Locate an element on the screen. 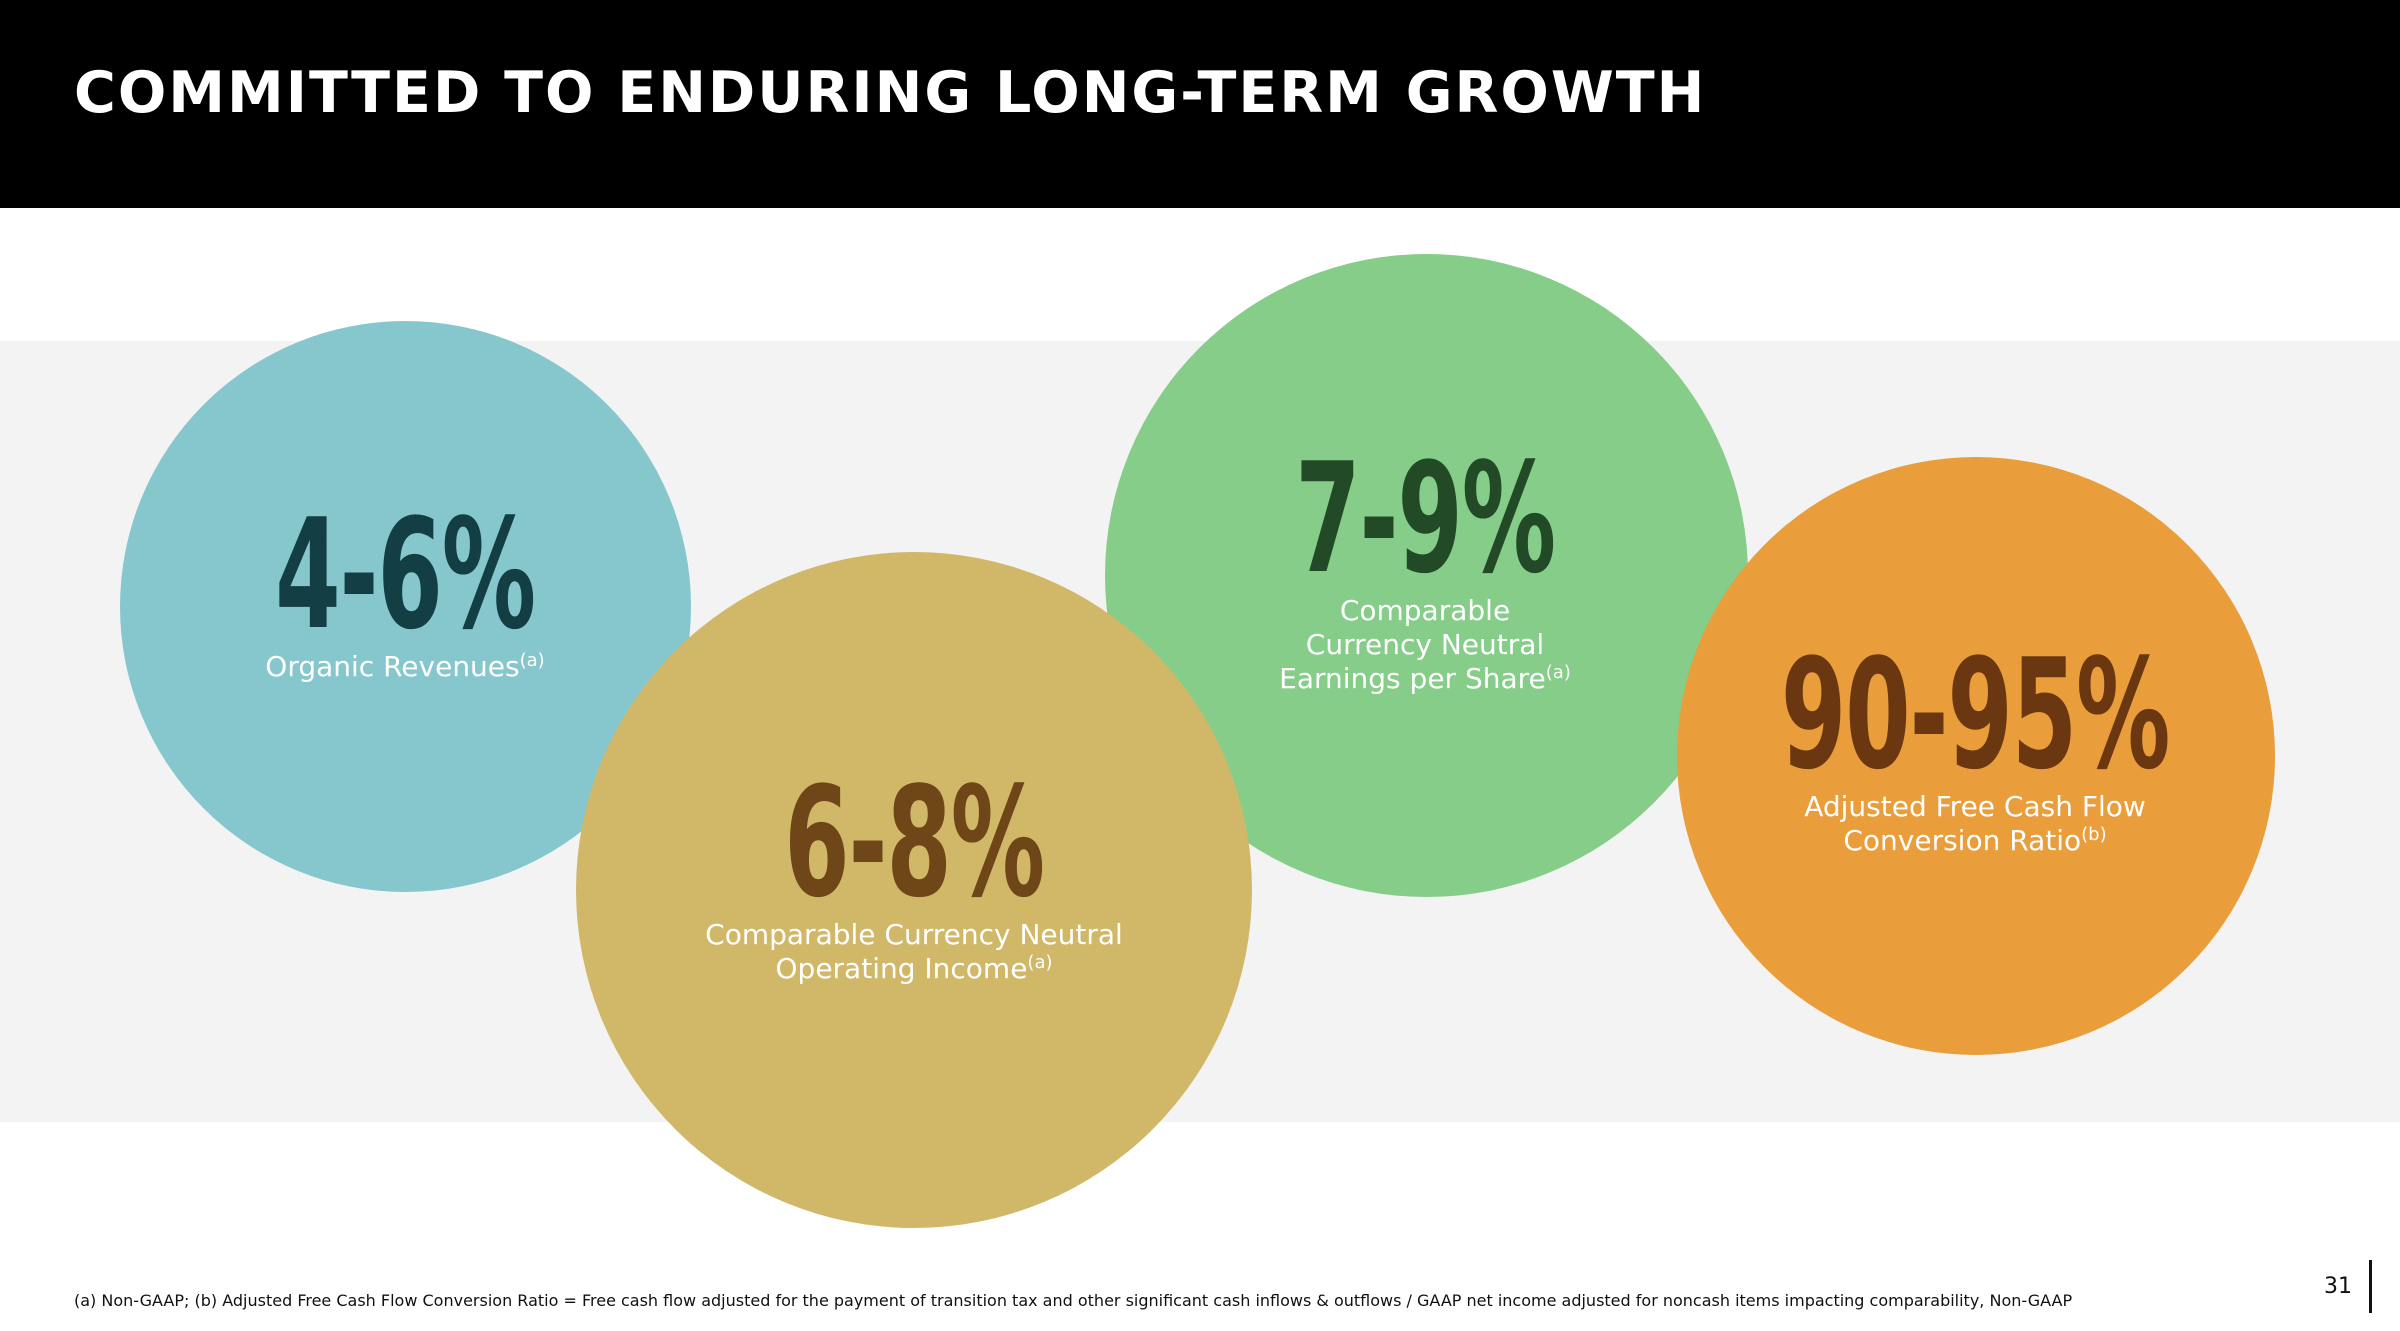  metric-label-text: Organic Revenues is located at coordinates (392, 666).